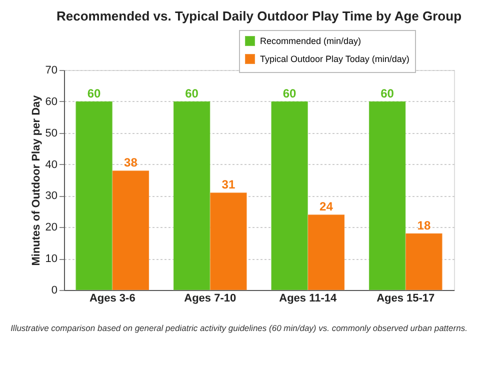  I want to click on y-tick-label: 30, so click(51, 196).